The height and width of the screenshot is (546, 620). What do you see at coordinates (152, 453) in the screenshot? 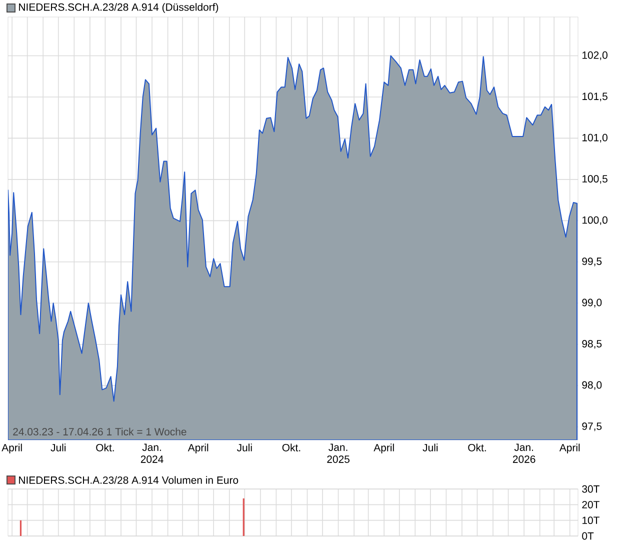
I see `x-tick-label: Jan. 2024` at bounding box center [152, 453].